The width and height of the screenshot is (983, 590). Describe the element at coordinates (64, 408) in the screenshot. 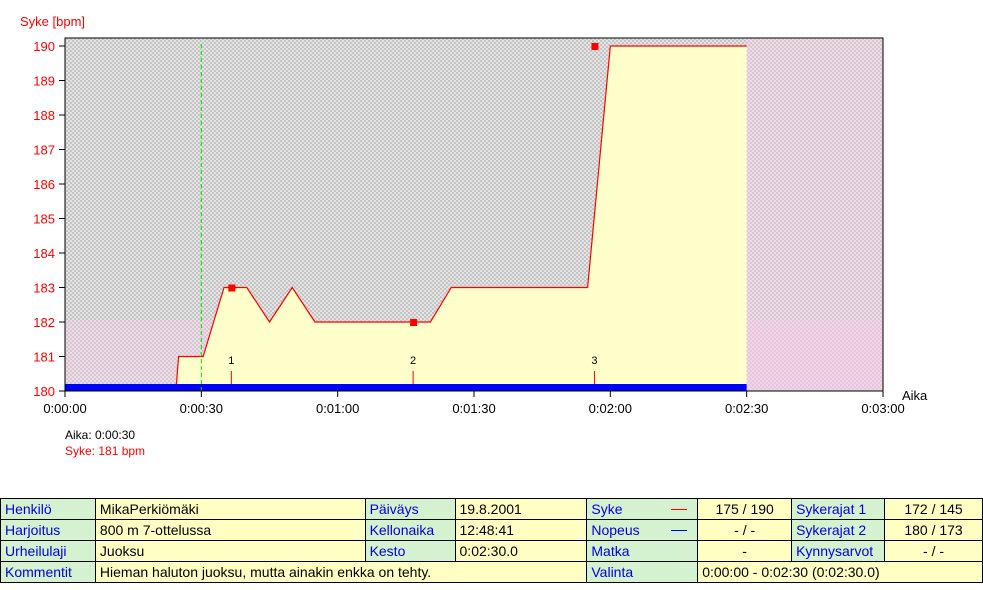

I see `x-tick-label: 0:00:00` at that location.